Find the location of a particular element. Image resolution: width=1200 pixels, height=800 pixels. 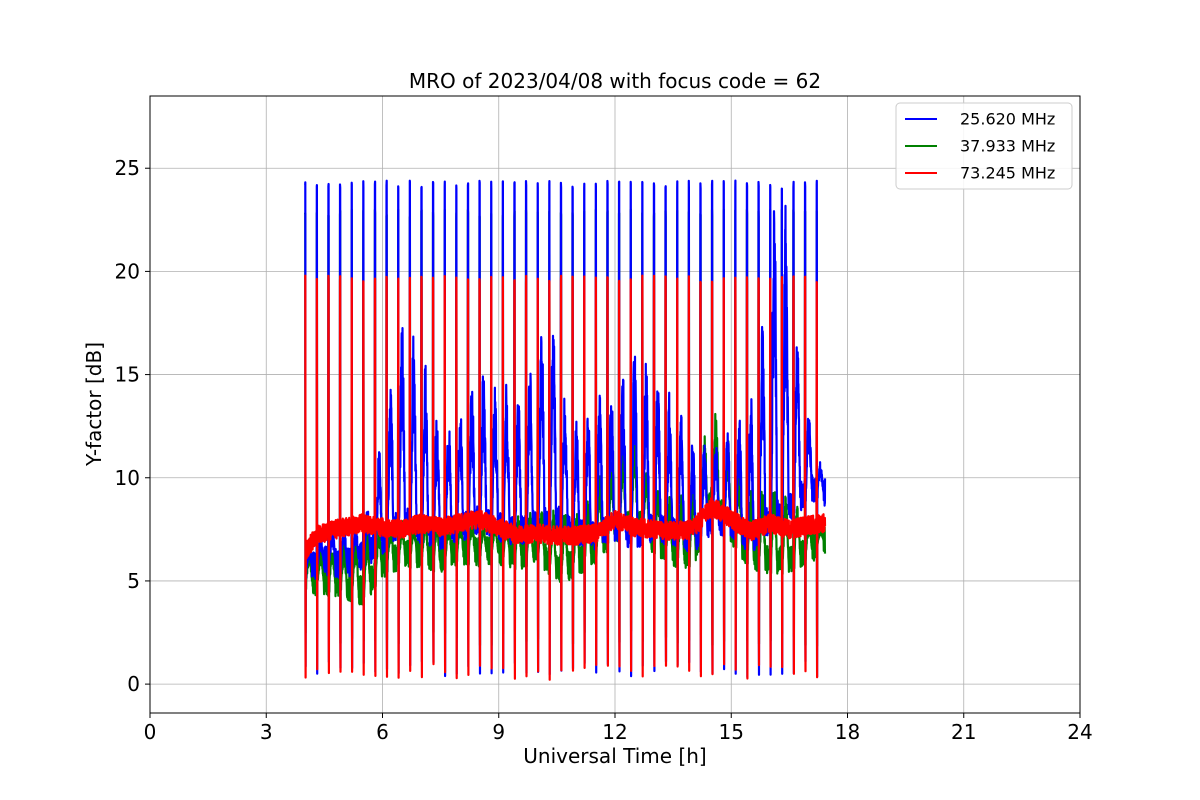

x-tick-label: 24 is located at coordinates (1079, 732).